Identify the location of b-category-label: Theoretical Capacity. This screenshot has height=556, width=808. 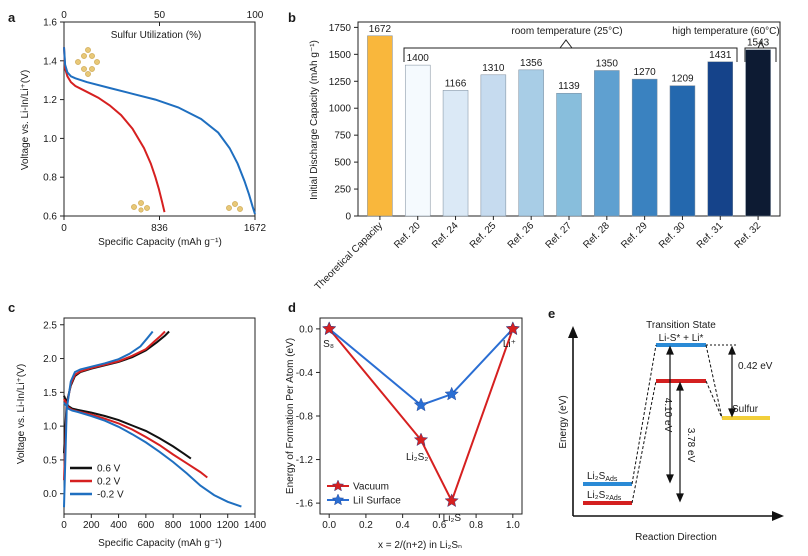
(349, 256).